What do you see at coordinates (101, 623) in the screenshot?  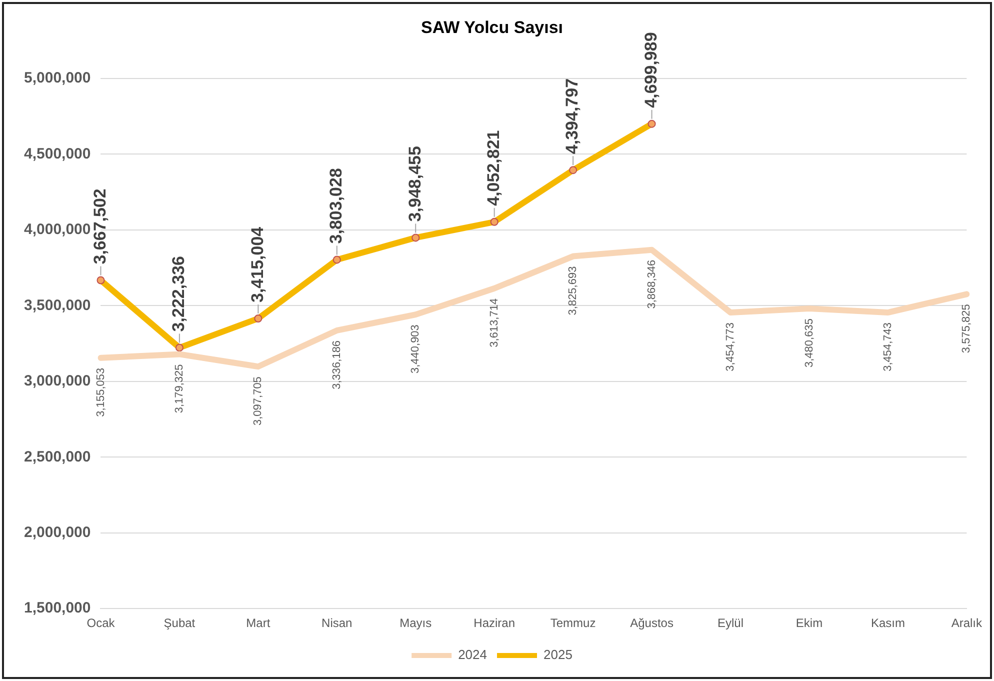 I see `x-tick-label: Ocak` at bounding box center [101, 623].